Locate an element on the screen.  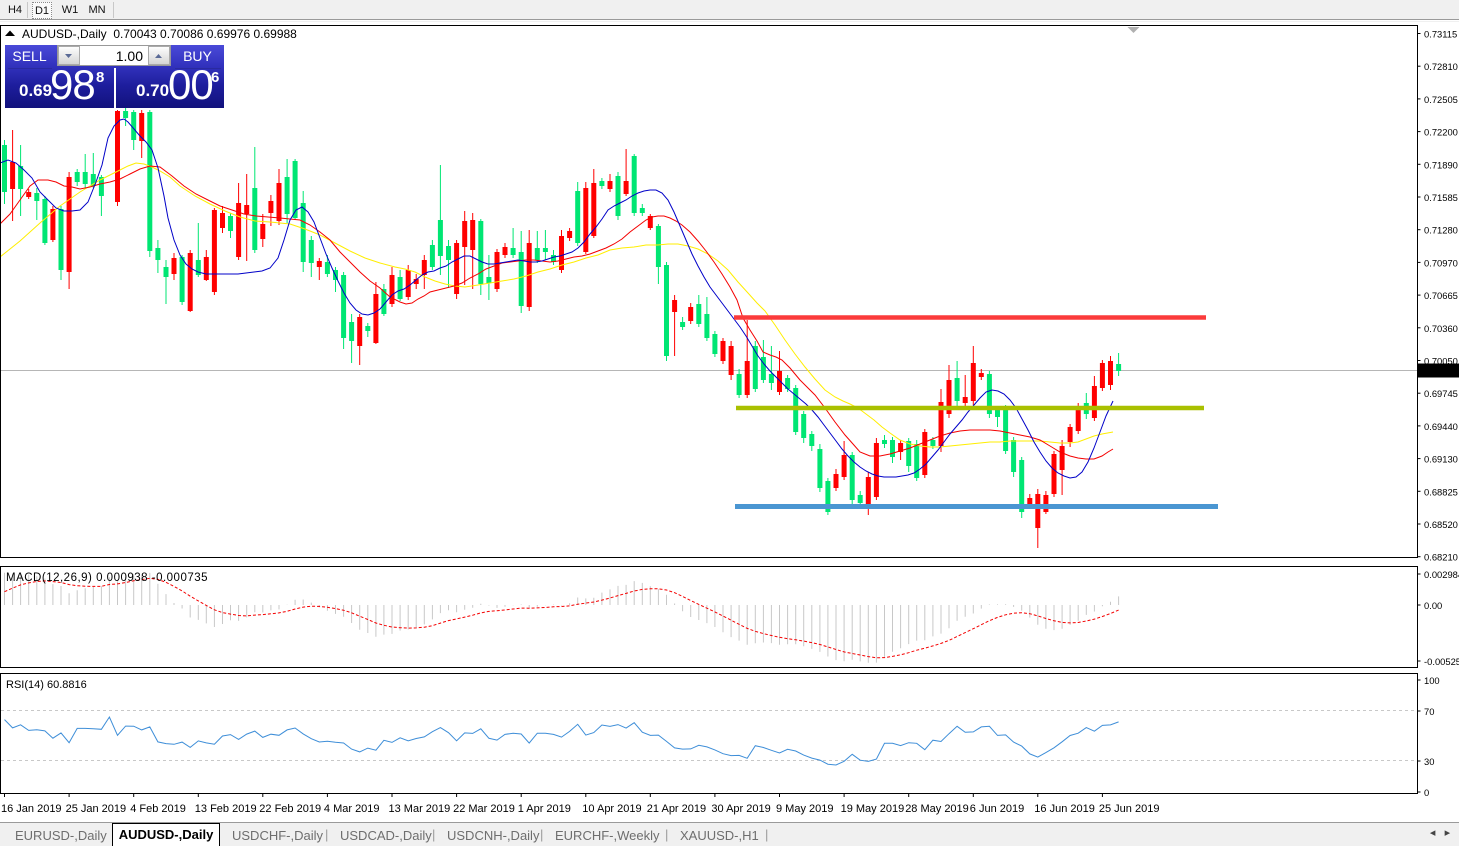
svg-text: 21 Apr 2019 is located at coordinates (676, 809).